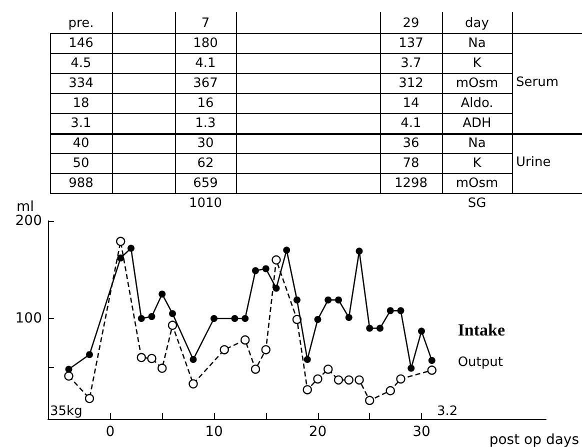  What do you see at coordinates (81, 64) in the screenshot?
I see `text: 4.5` at bounding box center [81, 64].